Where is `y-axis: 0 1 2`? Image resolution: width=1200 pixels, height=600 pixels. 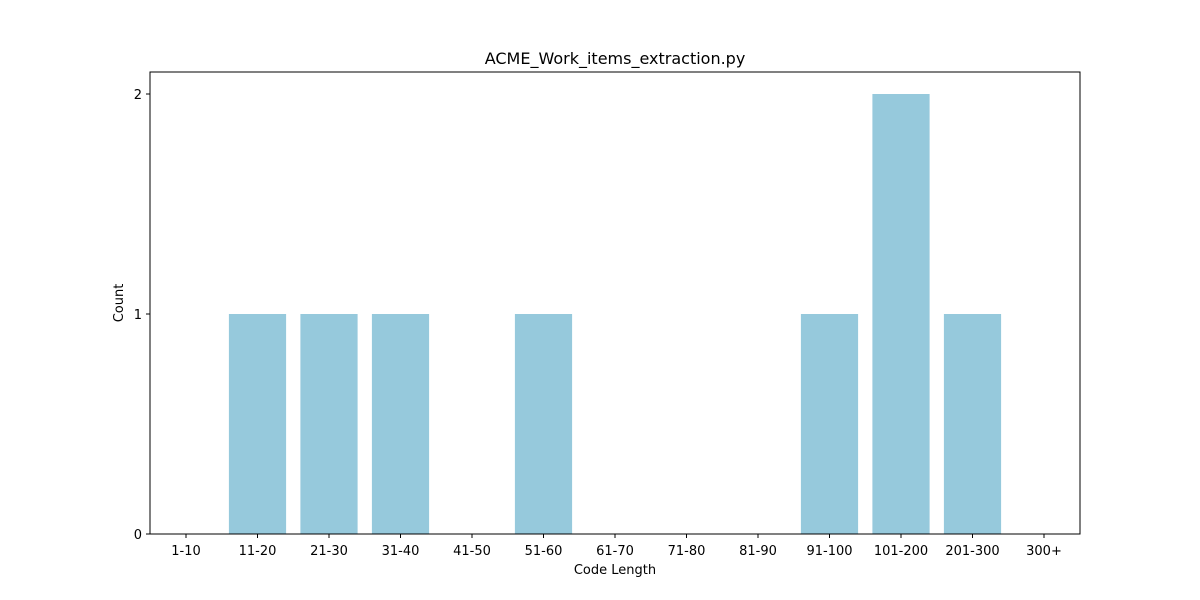
y-axis: 0 1 2 is located at coordinates (142, 315).